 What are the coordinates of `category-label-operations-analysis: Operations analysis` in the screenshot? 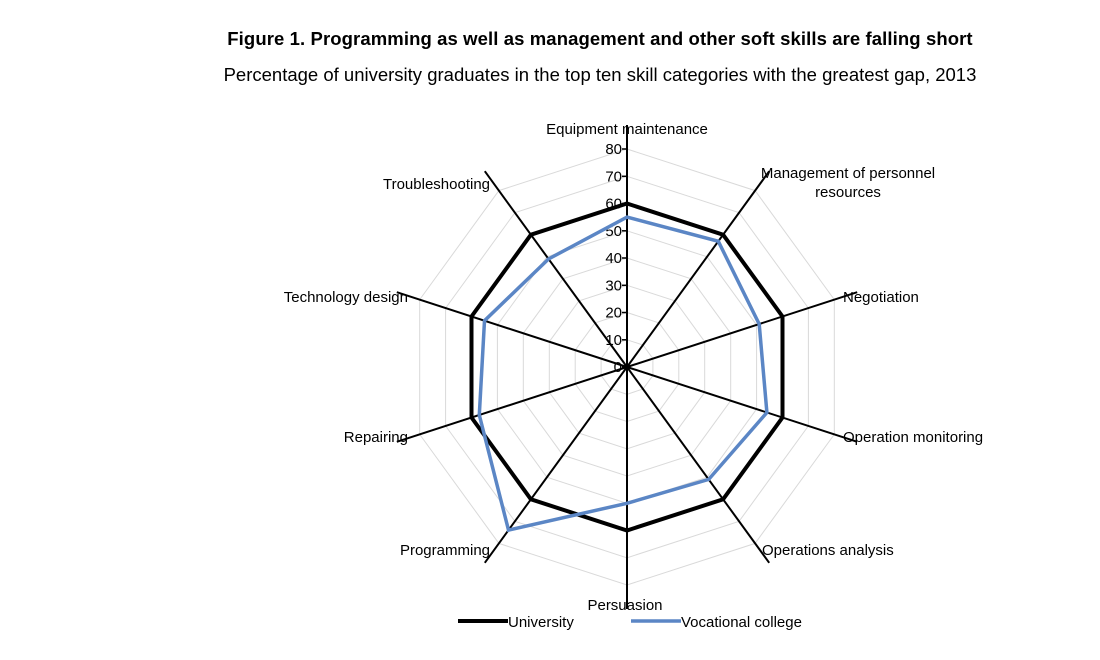 It's located at (828, 550).